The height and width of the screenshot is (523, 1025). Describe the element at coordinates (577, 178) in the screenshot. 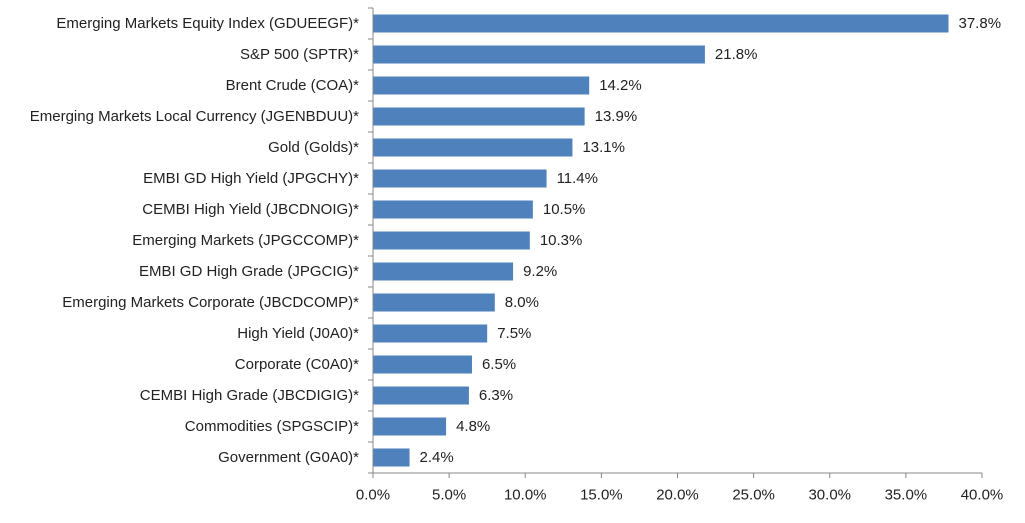

I see `value-label: 11.4%` at that location.